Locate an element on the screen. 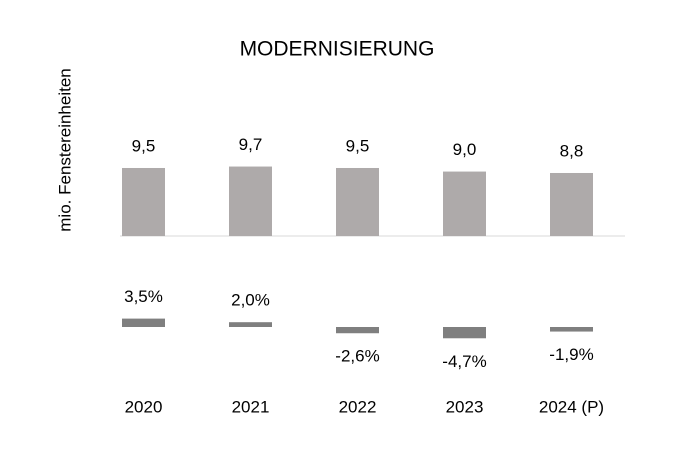 Image resolution: width=682 pixels, height=455 pixels. value-label: 9,7 is located at coordinates (251, 144).